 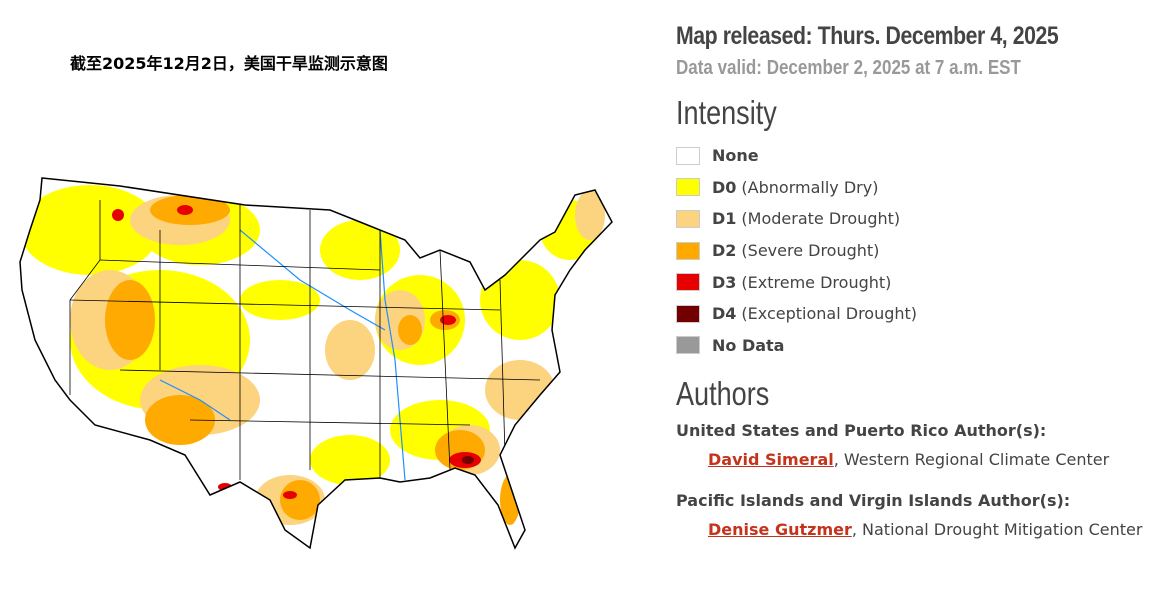 I want to click on legend-item-d2: D2 (Severe Drought), so click(x=909, y=251).